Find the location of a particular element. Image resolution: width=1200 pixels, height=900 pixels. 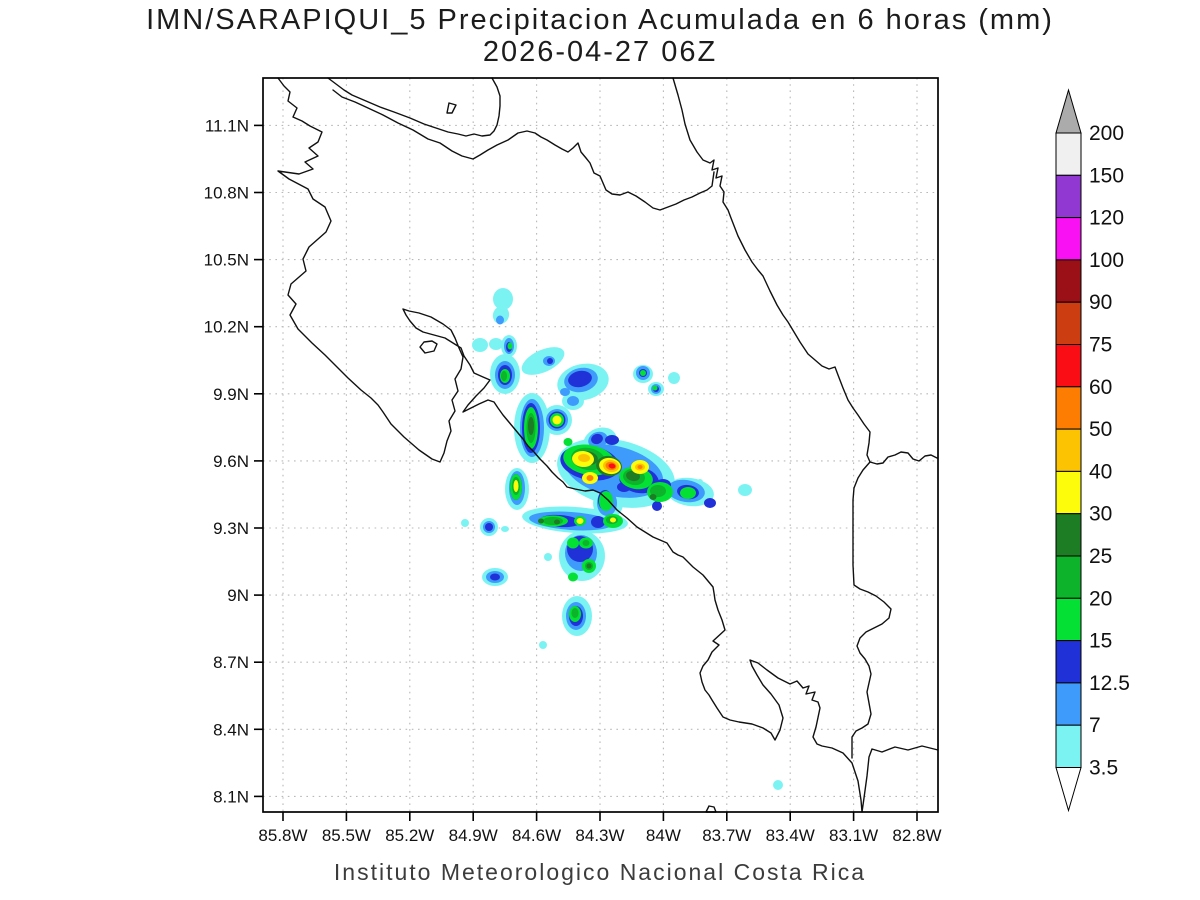

lat-tick-label: 9.9N is located at coordinates (231, 394).